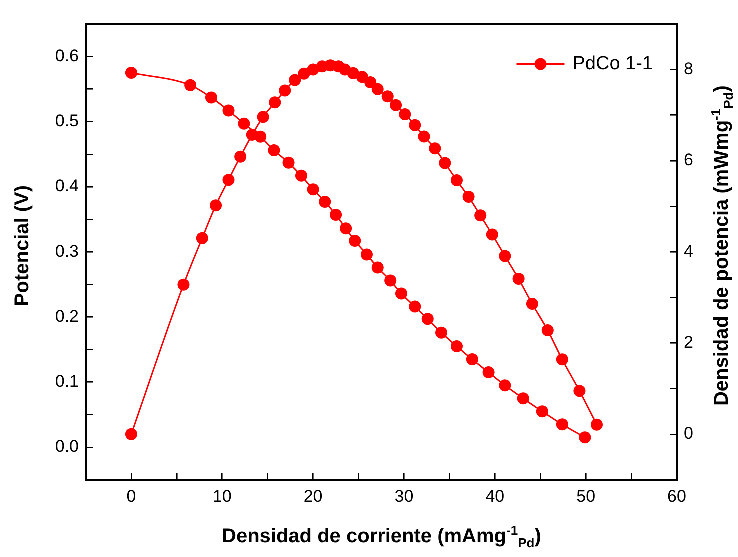 The width and height of the screenshot is (738, 557). What do you see at coordinates (689, 342) in the screenshot?
I see `y2-tick-label: 2` at bounding box center [689, 342].